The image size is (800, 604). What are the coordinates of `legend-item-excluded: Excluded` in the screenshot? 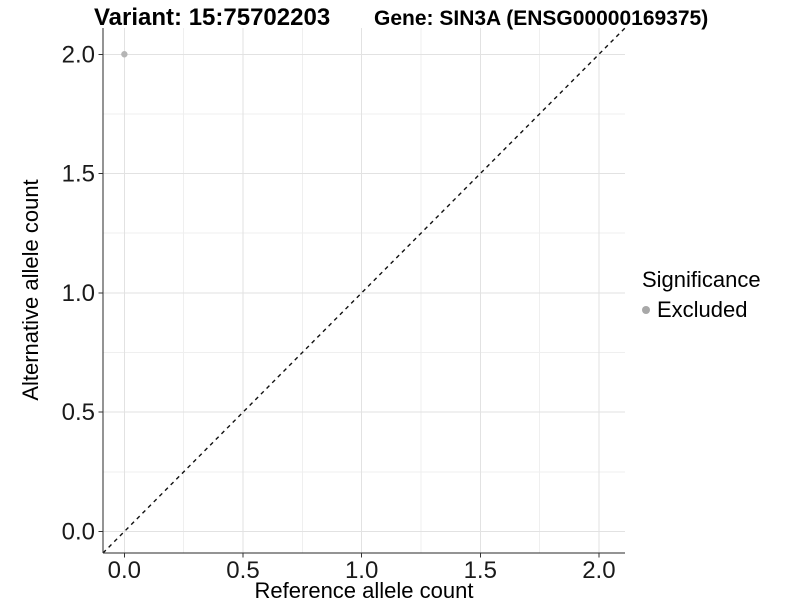 It's located at (701, 310).